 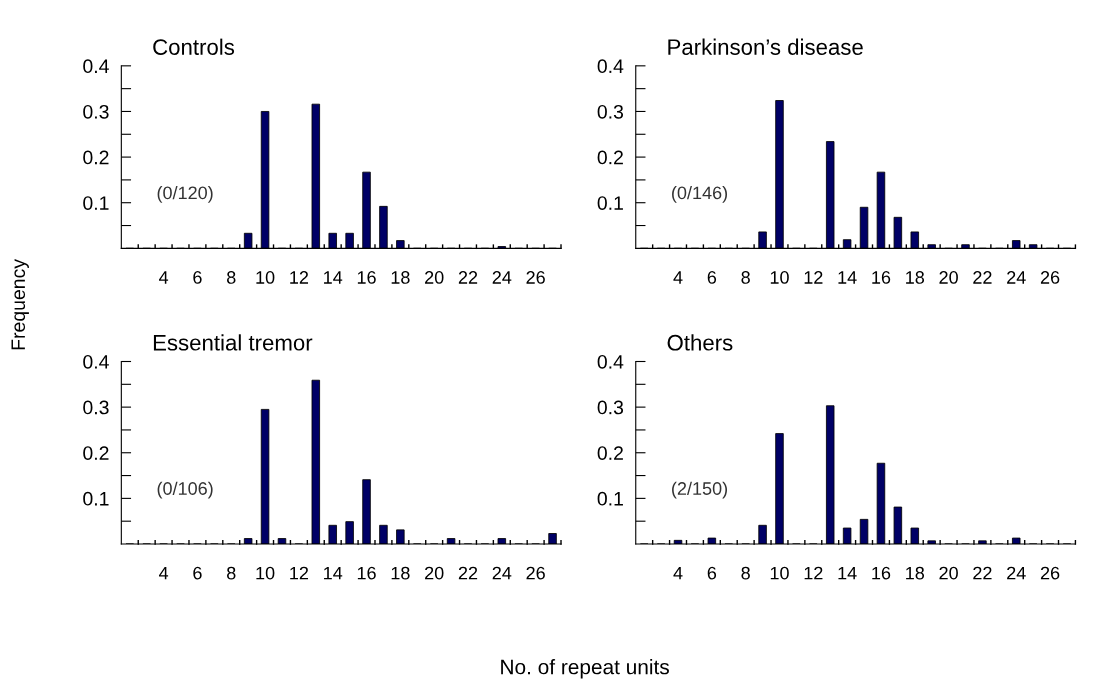 What do you see at coordinates (233, 342) in the screenshot?
I see `chart-title: Essential tremor` at bounding box center [233, 342].